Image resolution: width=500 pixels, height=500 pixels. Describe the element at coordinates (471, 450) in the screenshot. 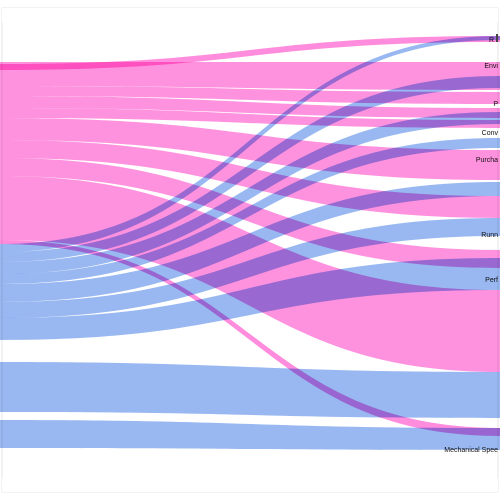

I see `target-label-8: Mechanical Spee` at that location.